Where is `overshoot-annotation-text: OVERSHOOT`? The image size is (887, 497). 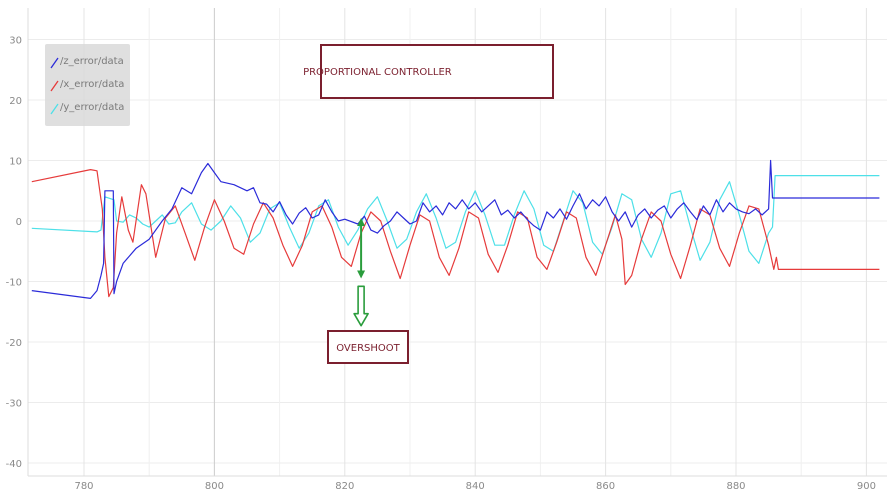 overshoot-annotation-text: OVERSHOOT is located at coordinates (368, 348).